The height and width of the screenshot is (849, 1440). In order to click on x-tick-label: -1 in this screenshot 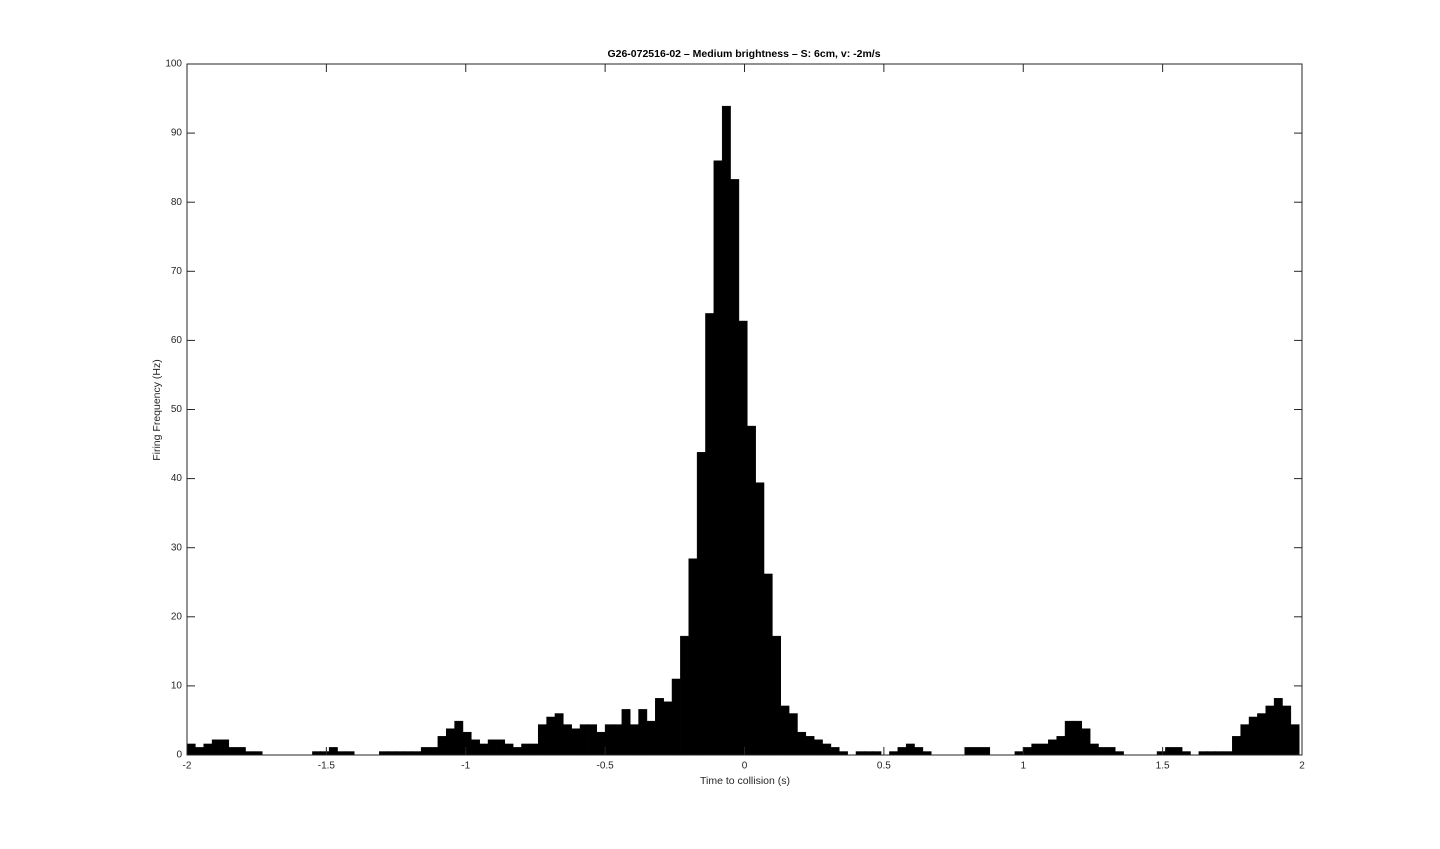, I will do `click(465, 766)`.